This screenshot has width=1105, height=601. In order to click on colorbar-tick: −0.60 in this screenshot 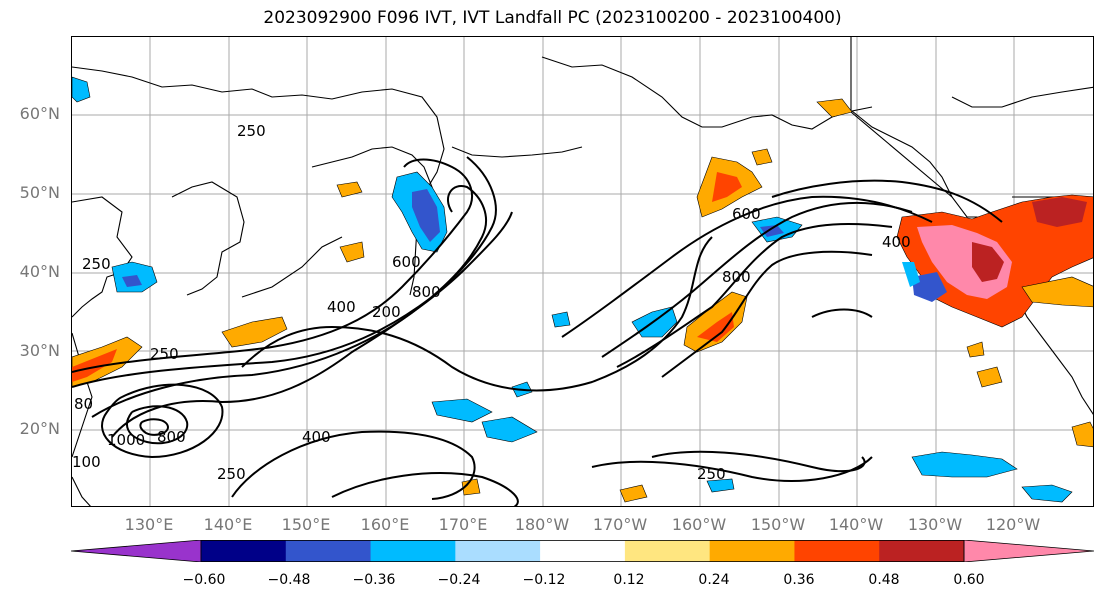, I will do `click(204, 580)`.